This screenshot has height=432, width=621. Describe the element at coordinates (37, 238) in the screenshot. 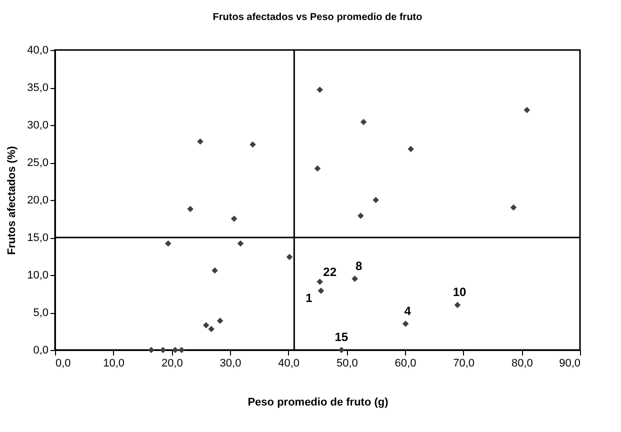

I see `y-tick-label: 15,0` at that location.